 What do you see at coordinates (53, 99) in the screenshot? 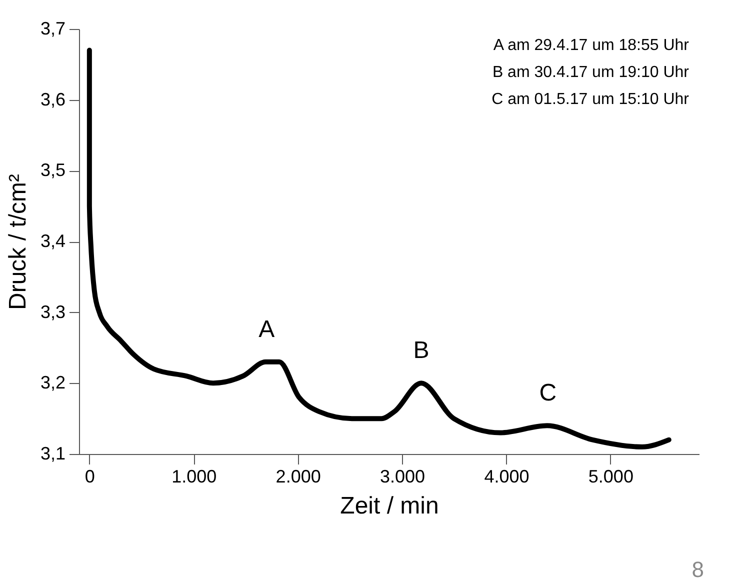
I see `y-tick-label: 3,6` at bounding box center [53, 99].